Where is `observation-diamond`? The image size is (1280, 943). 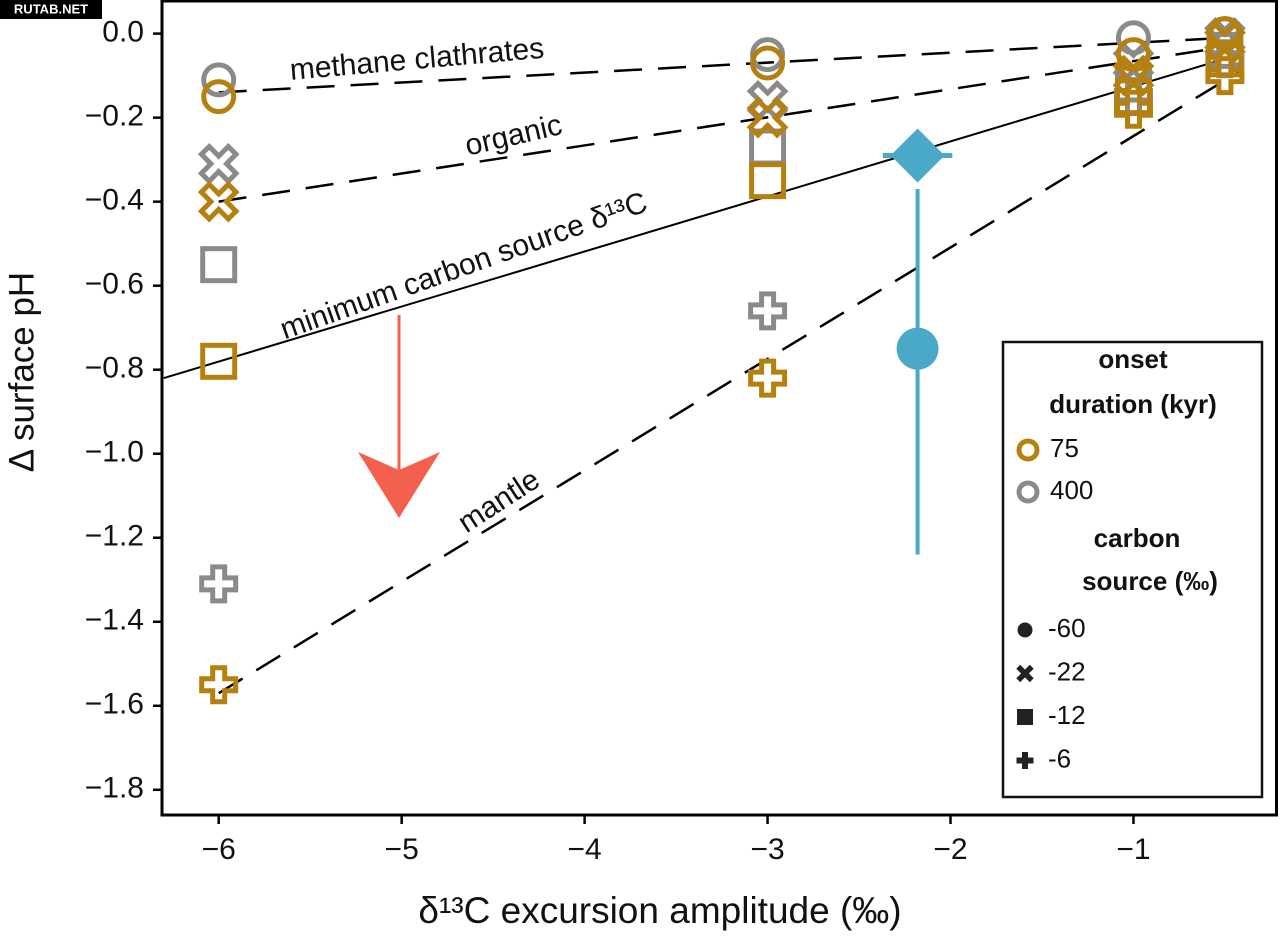
observation-diamond is located at coordinates (917, 155).